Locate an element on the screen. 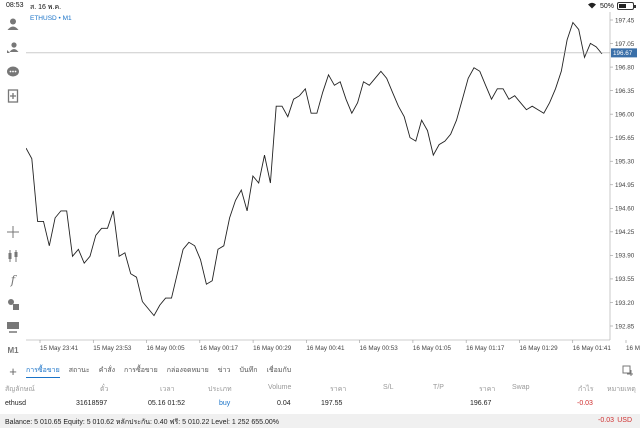 The height and width of the screenshot is (447, 640). templates-icon is located at coordinates (13, 327).